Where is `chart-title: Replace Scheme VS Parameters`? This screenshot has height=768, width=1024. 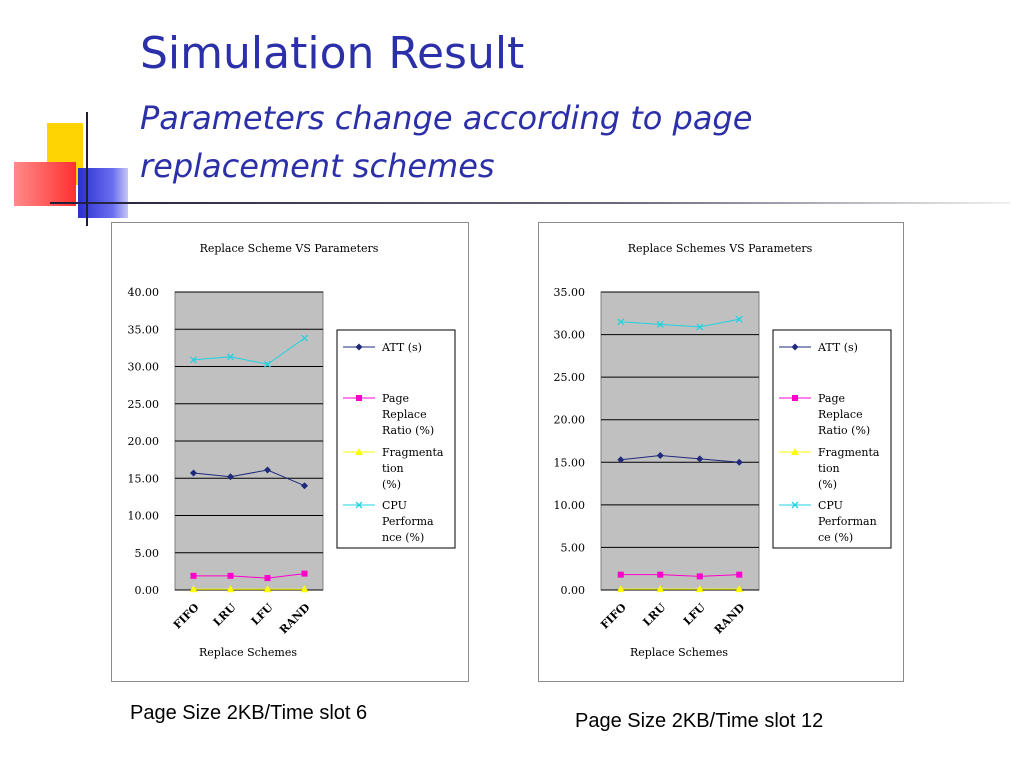 chart-title: Replace Scheme VS Parameters is located at coordinates (289, 248).